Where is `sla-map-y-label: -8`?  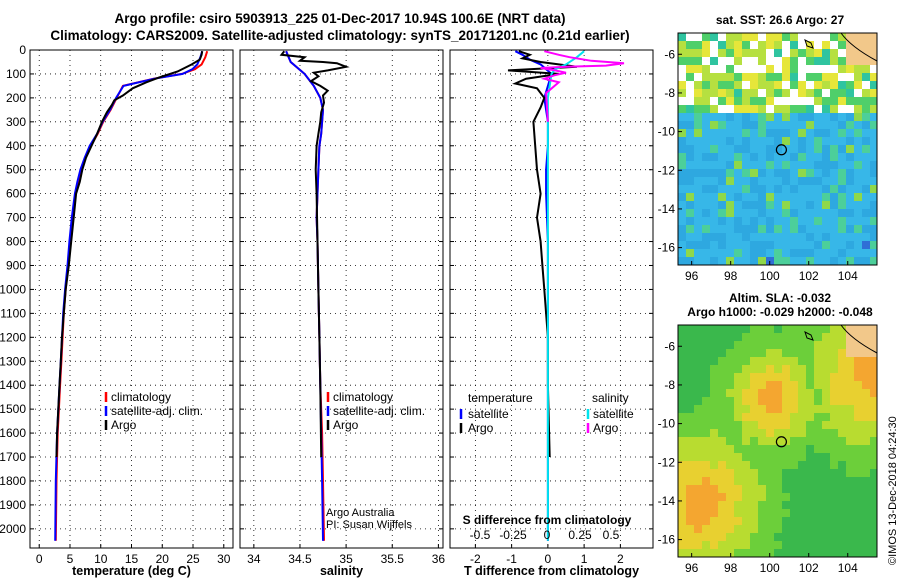
sla-map-y-label: -8 is located at coordinates (669, 385).